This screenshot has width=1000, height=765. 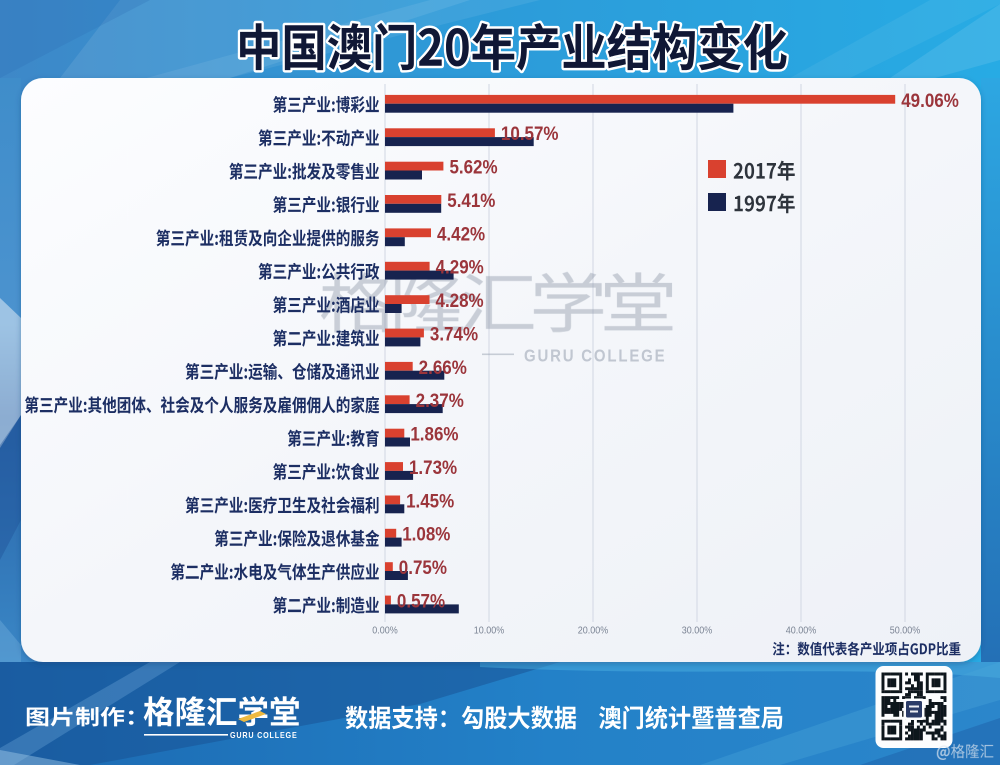 What do you see at coordinates (460, 267) in the screenshot?
I see `svg-text: 4.29%` at bounding box center [460, 267].